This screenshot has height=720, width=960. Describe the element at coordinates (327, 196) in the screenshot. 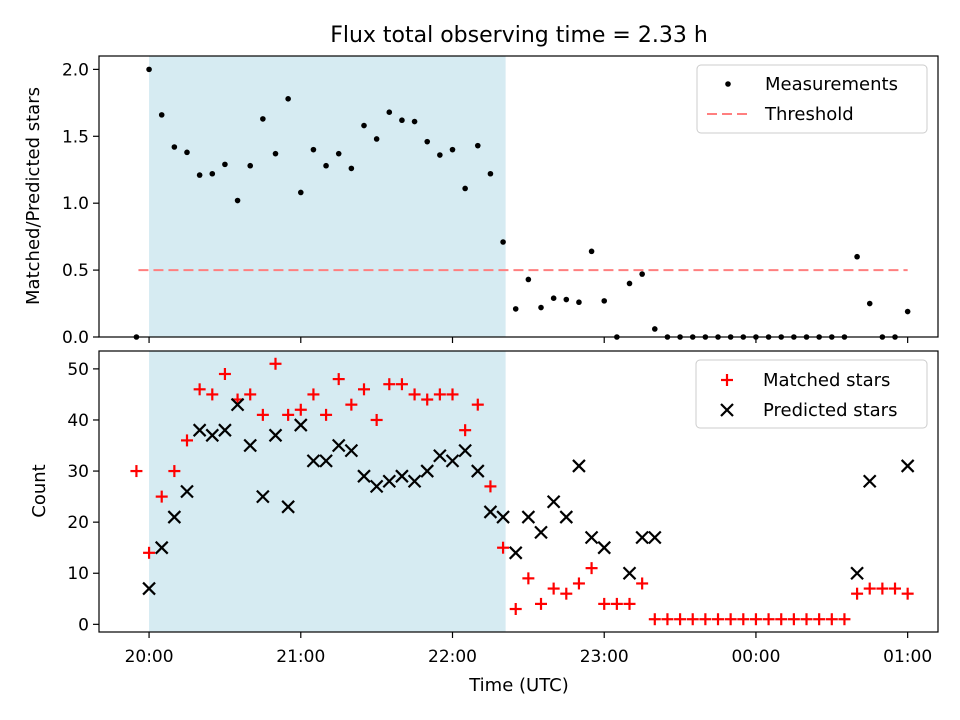

I see `top-shaded-region` at that location.